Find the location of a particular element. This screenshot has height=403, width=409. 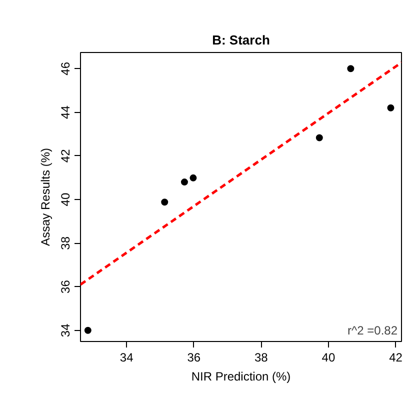

x-tick-label: 34 is located at coordinates (127, 357).